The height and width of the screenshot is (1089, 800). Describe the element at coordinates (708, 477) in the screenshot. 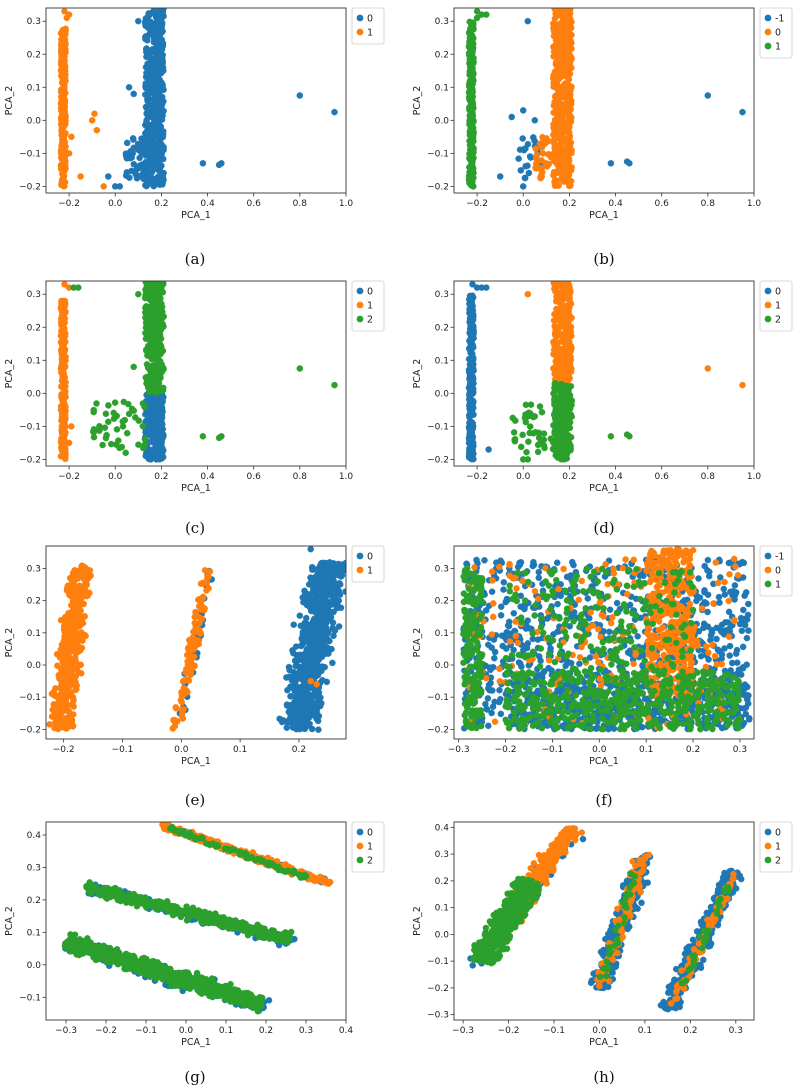

I see `x-tick-label: 0.8` at that location.